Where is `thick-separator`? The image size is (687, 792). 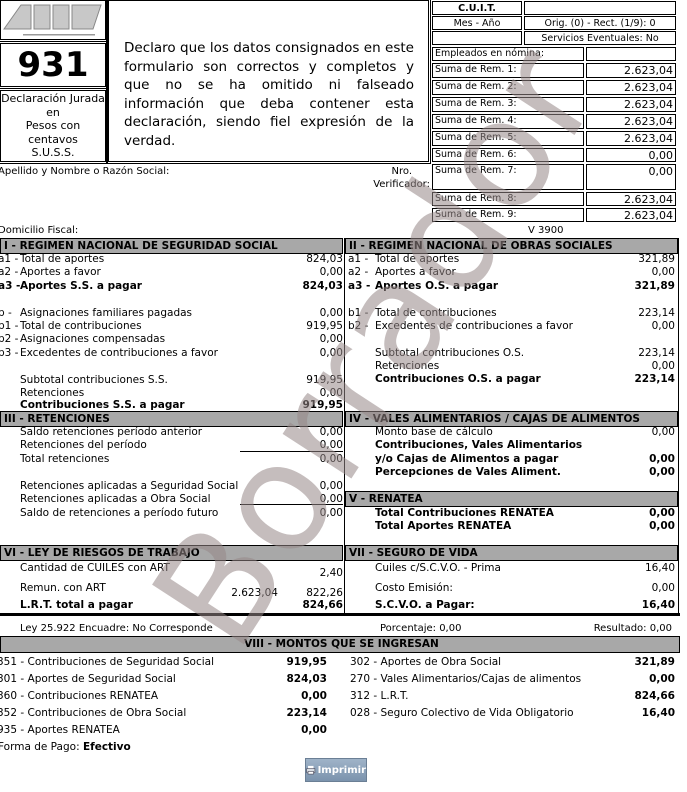 thick-separator is located at coordinates (340, 614).